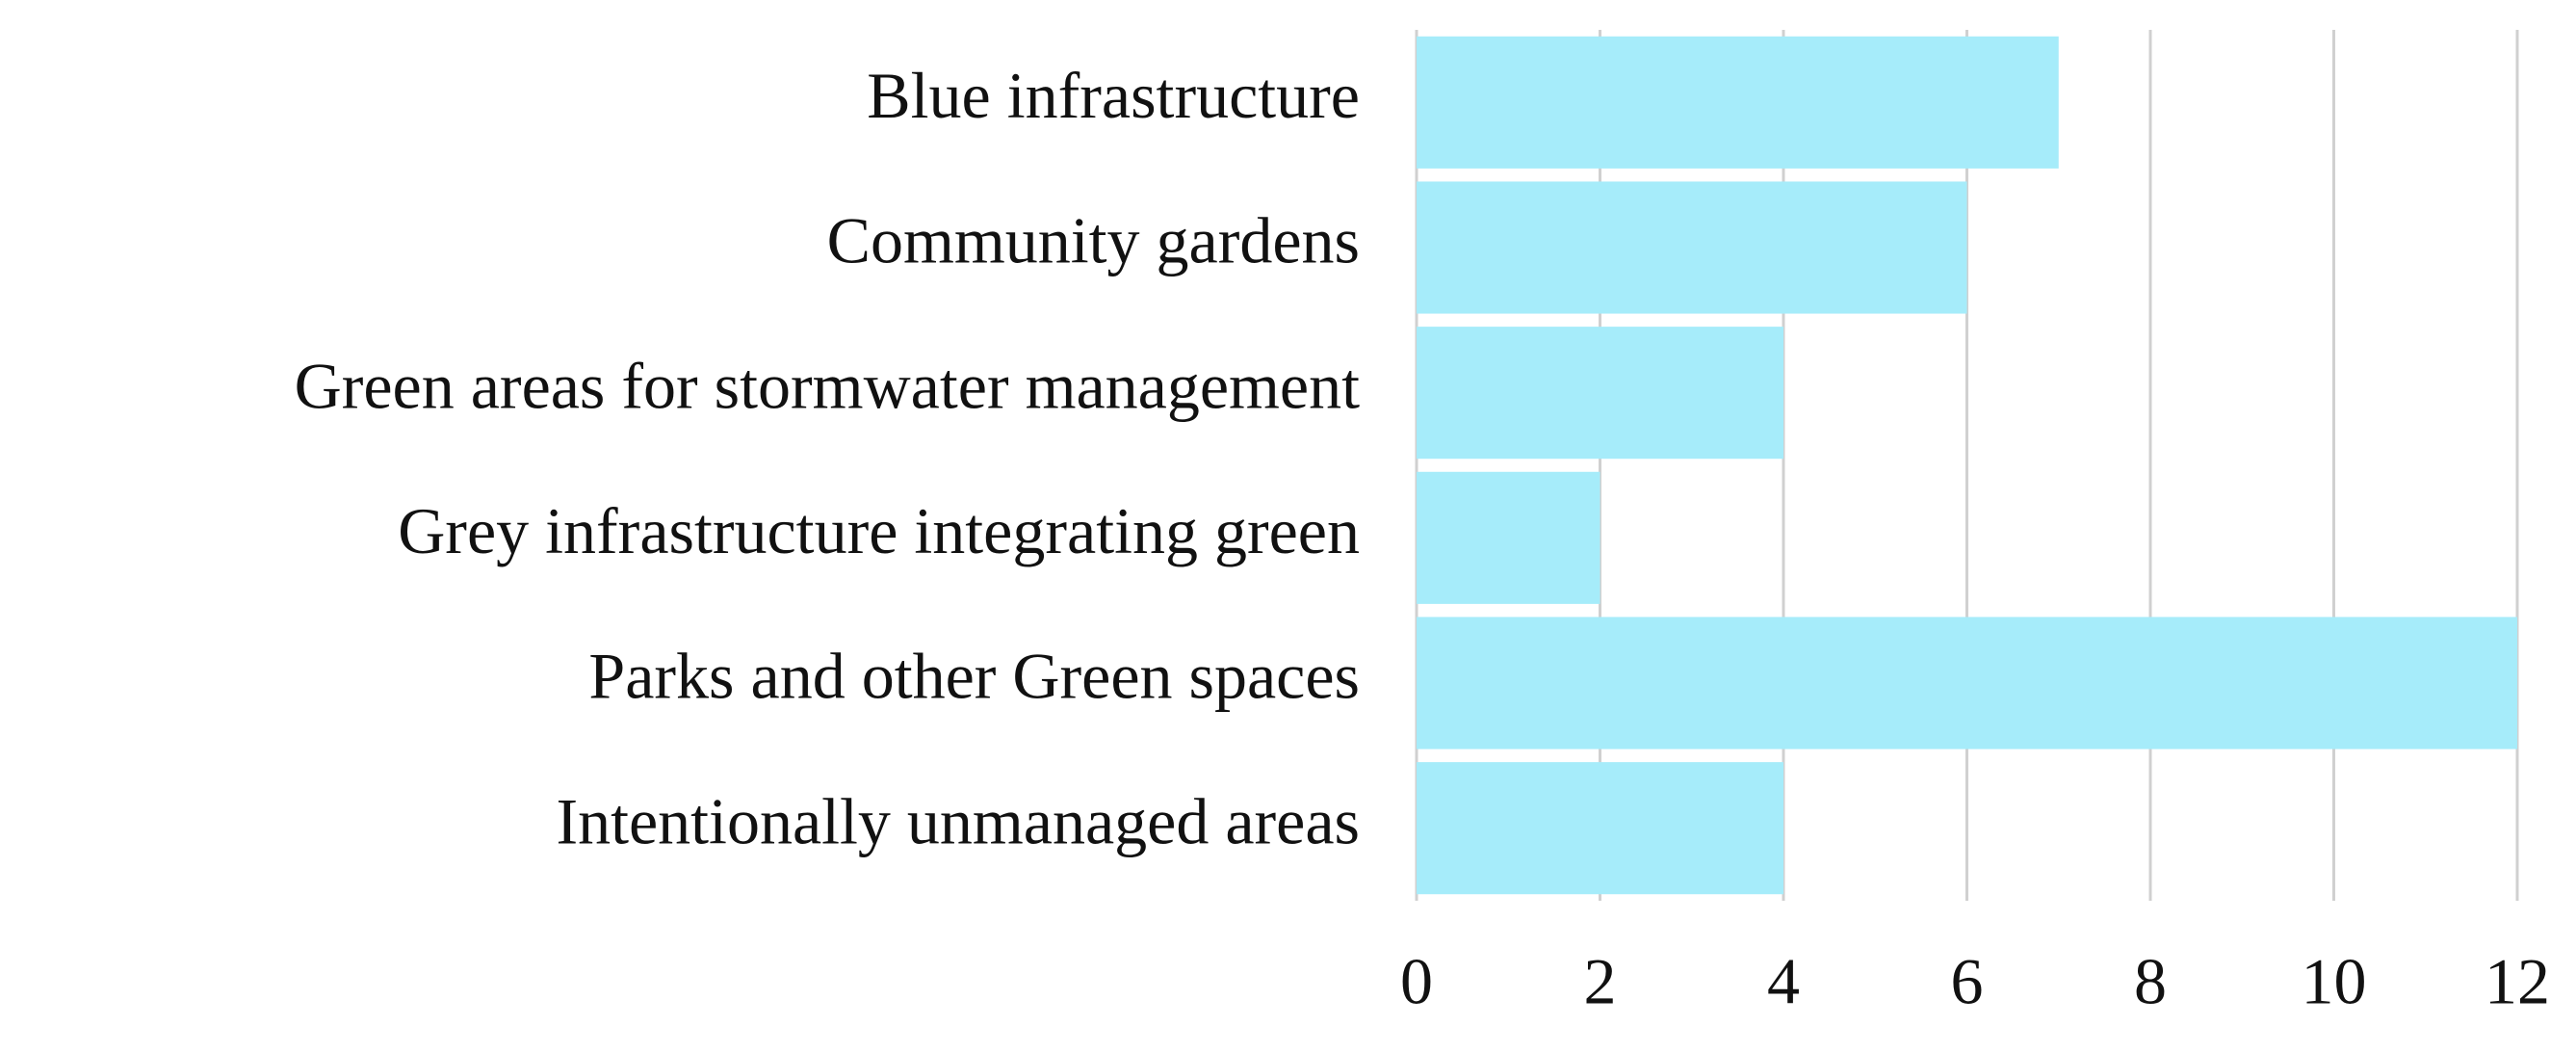 Image resolution: width=2576 pixels, height=1052 pixels. Describe the element at coordinates (1600, 982) in the screenshot. I see `x-tick-label: 2` at that location.